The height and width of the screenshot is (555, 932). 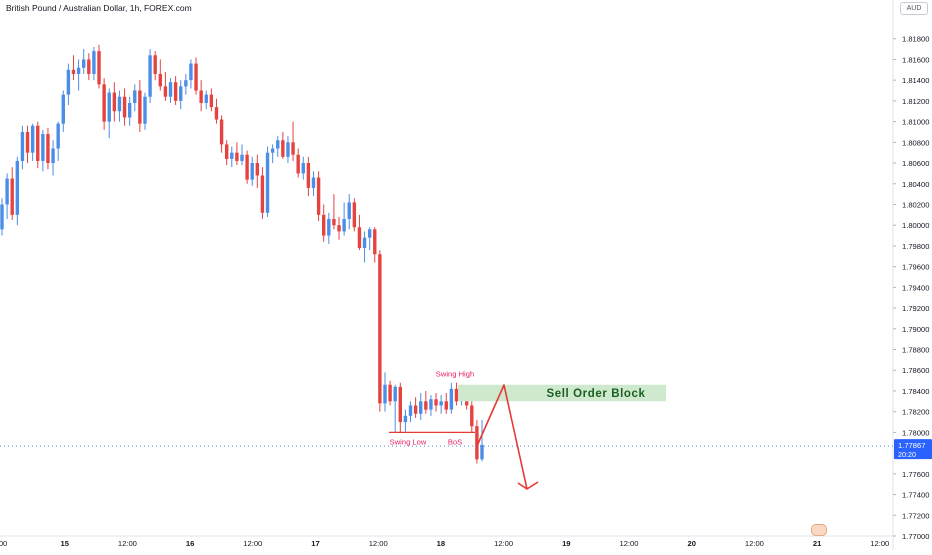 I want to click on y-tick-label: 1.77600, so click(x=915, y=474).